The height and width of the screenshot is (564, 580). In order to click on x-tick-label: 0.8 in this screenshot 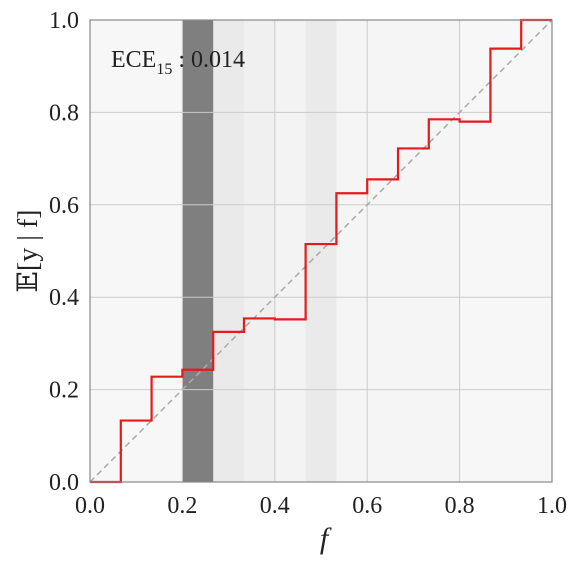, I will do `click(460, 506)`.